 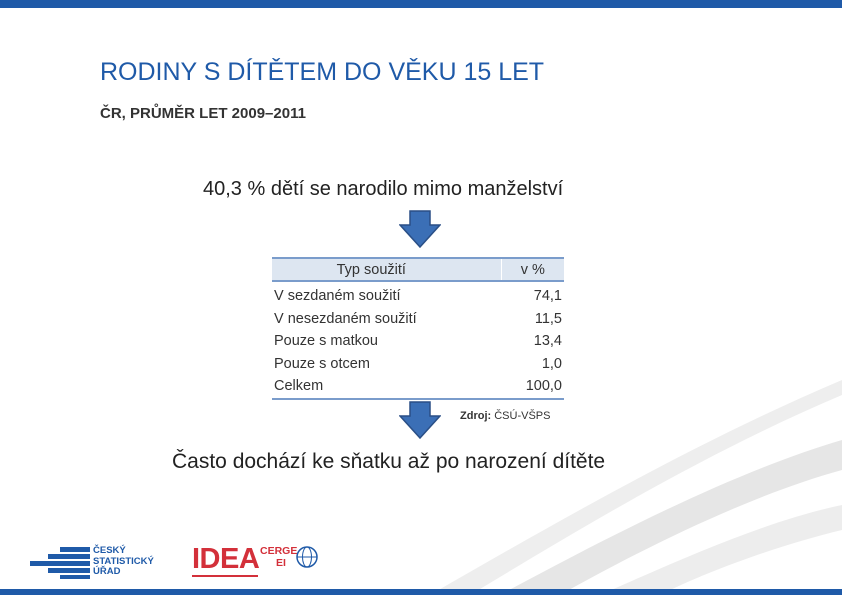 What do you see at coordinates (337, 296) in the screenshot?
I see `row-label: V sezdaném soužití` at bounding box center [337, 296].